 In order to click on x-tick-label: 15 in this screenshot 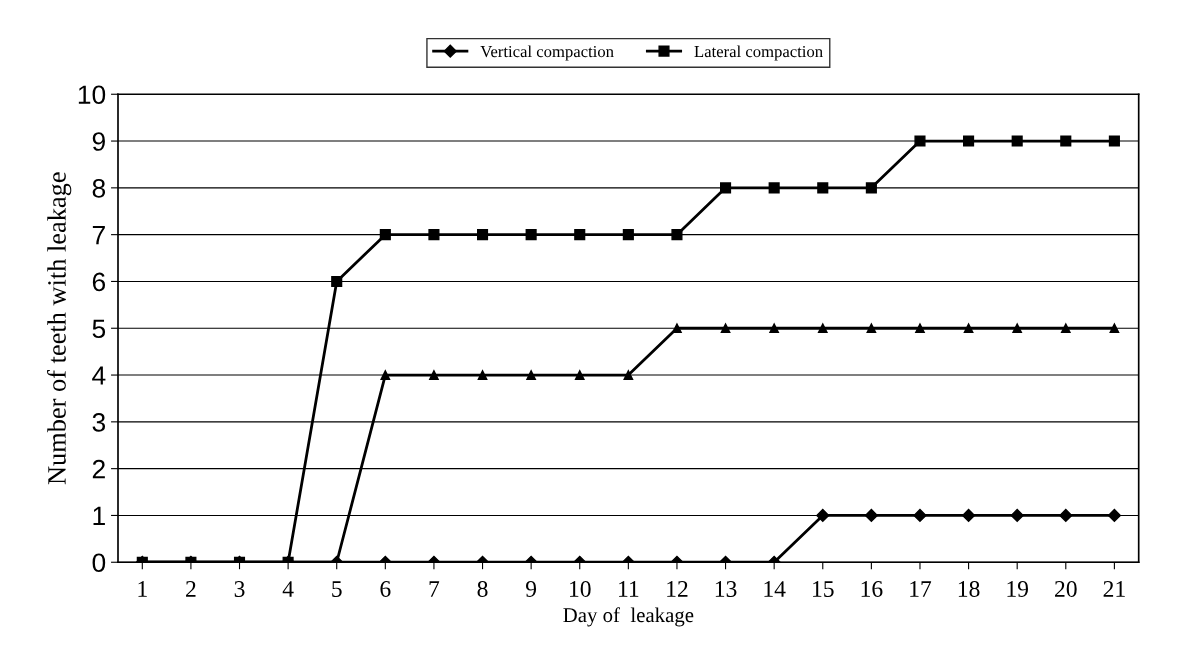, I will do `click(823, 589)`.